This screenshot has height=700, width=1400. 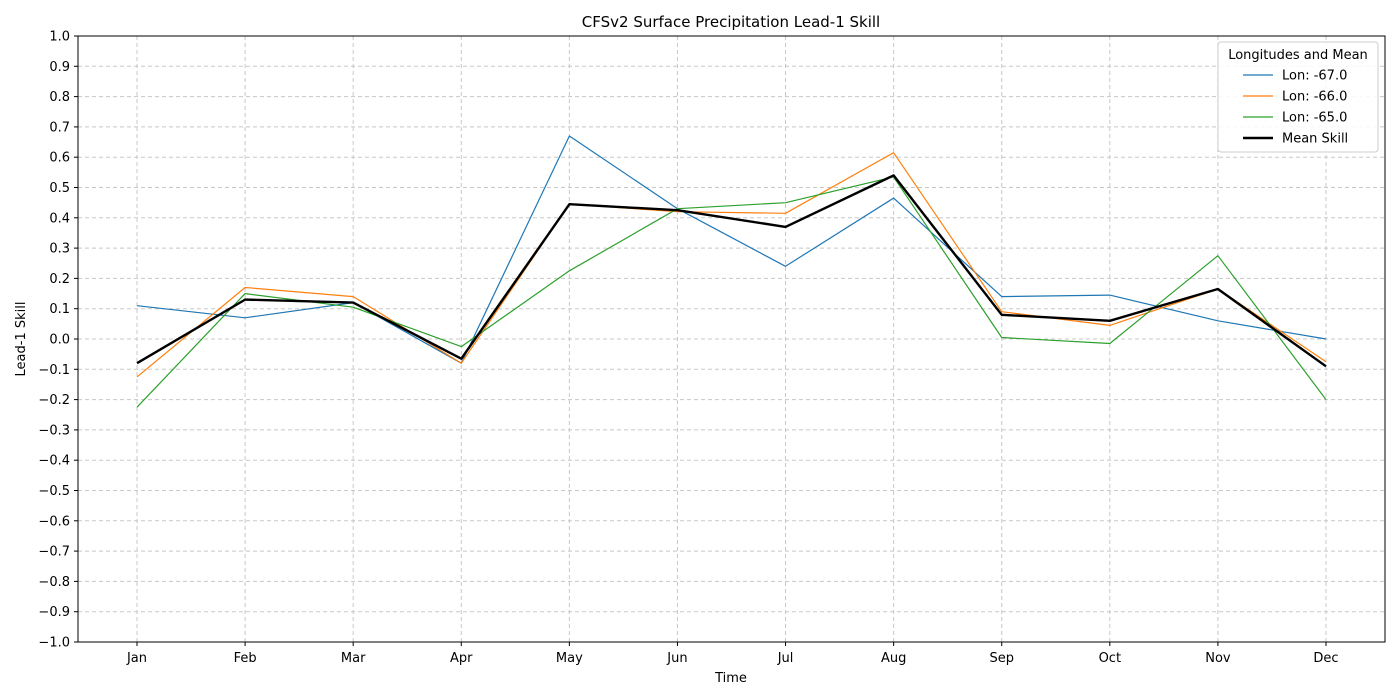 I want to click on legend-entry-label: Lon: -66.0, so click(x=1314, y=97).